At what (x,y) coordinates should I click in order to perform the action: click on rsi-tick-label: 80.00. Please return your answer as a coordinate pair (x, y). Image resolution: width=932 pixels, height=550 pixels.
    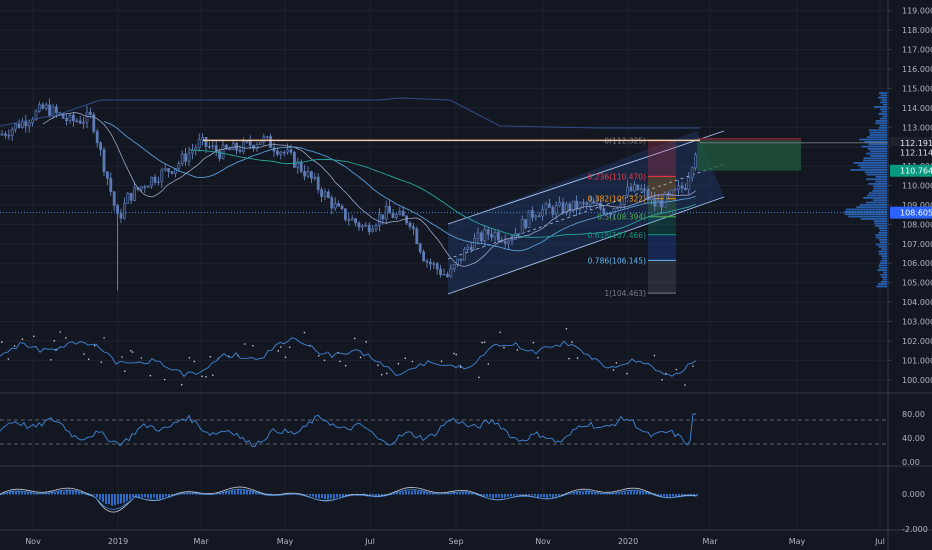
    Looking at the image, I should click on (913, 414).